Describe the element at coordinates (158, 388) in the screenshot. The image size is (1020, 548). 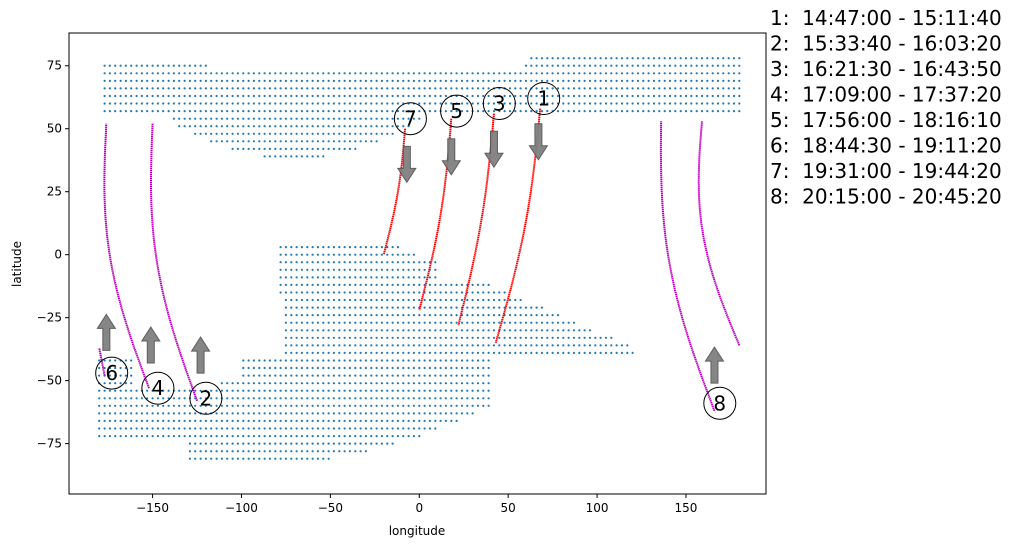
I see `pass-marker-label-4: 4` at that location.